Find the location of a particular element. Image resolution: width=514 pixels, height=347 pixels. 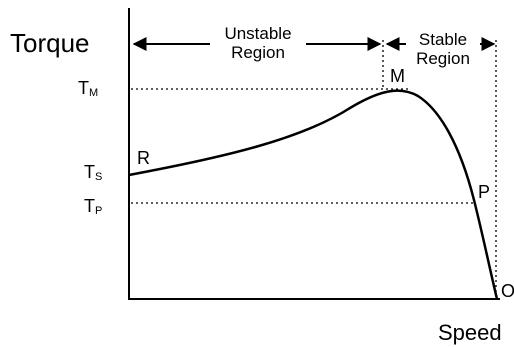

starting-torque-subscript: S is located at coordinates (98, 177).